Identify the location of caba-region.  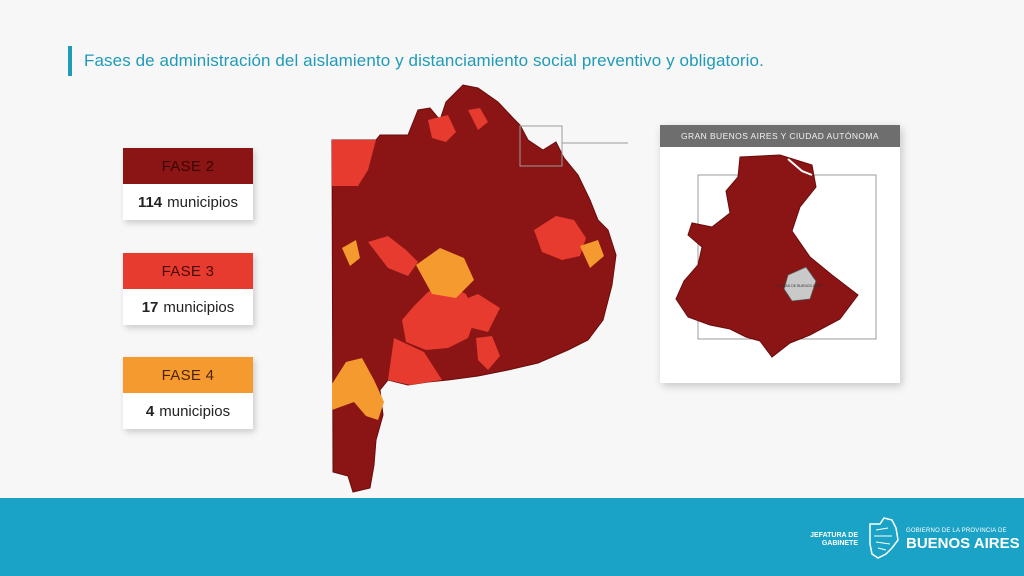
(800, 284).